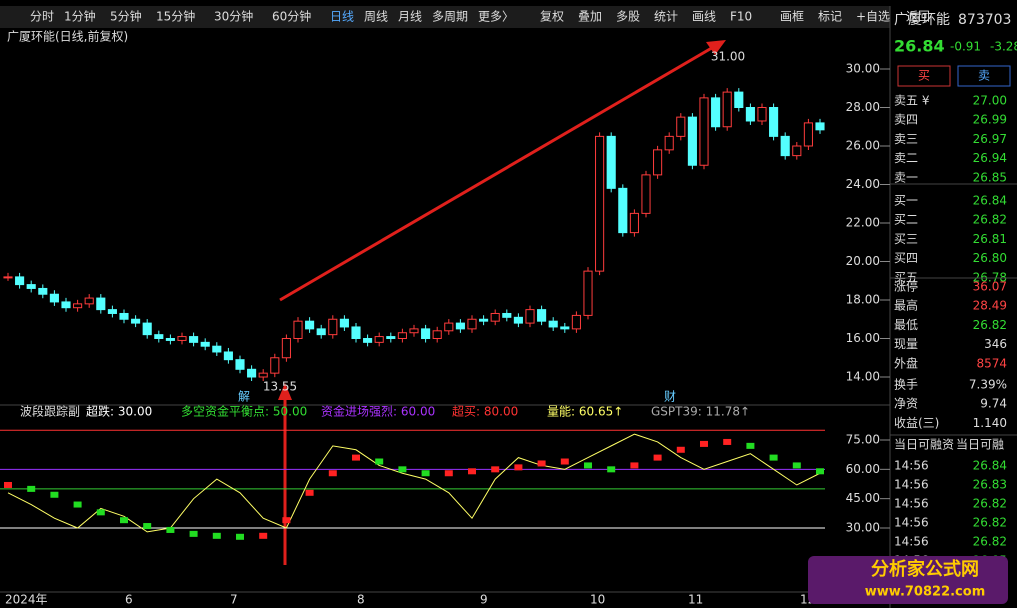 Image resolution: width=1017 pixels, height=608 pixels. What do you see at coordinates (450, 17) in the screenshot?
I see `period-tab: 多周期` at bounding box center [450, 17].